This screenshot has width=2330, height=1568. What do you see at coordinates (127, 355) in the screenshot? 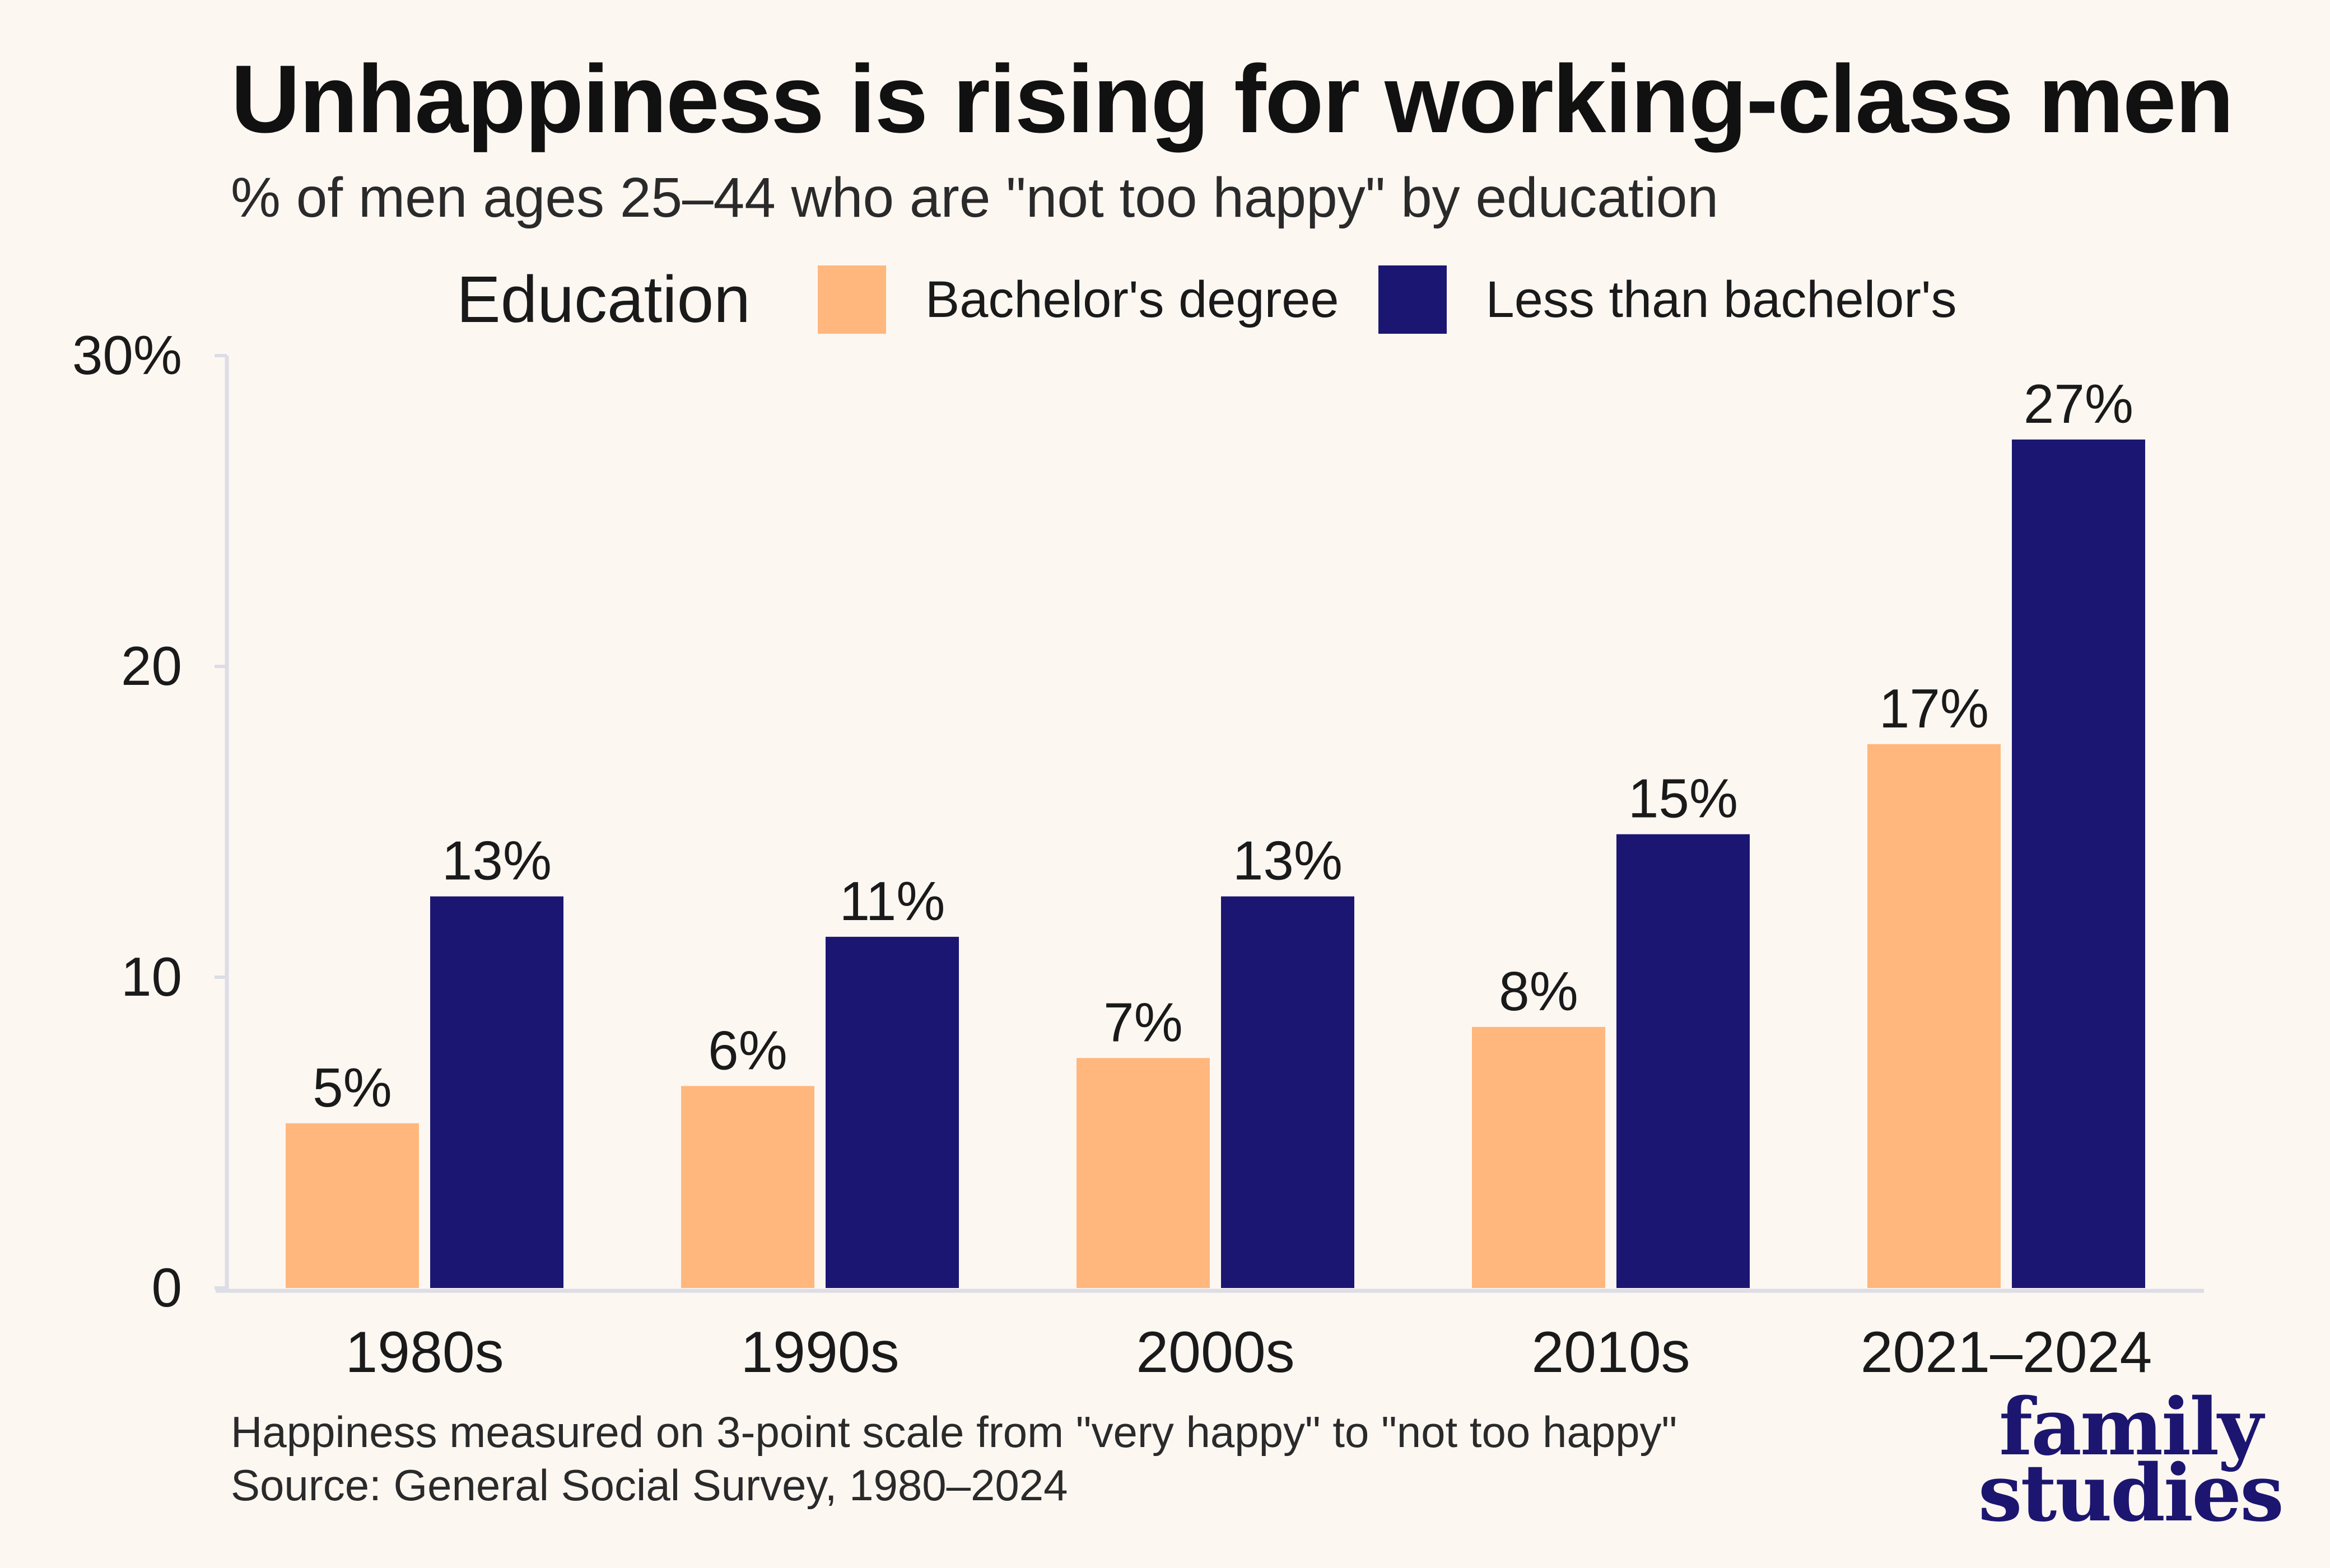
I see `y-tick-label: 30%` at bounding box center [127, 355].